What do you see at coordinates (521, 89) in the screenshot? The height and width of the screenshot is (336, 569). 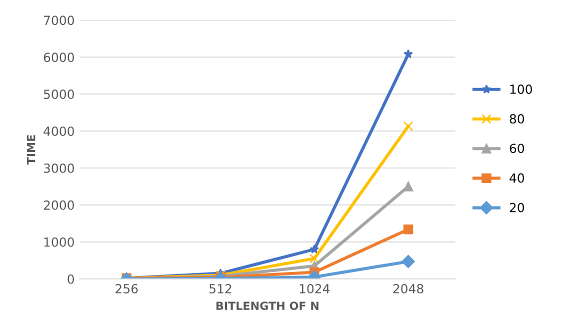 I see `legend-label: 100` at bounding box center [521, 89].